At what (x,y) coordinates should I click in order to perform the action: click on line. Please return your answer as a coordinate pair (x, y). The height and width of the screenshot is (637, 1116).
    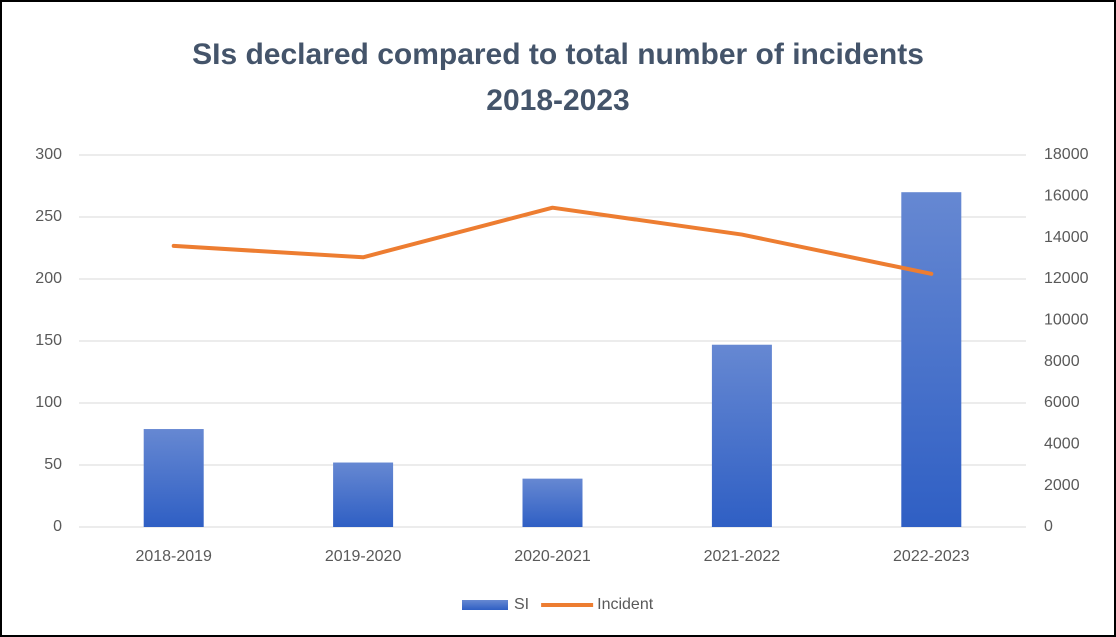
    Looking at the image, I should click on (552, 240).